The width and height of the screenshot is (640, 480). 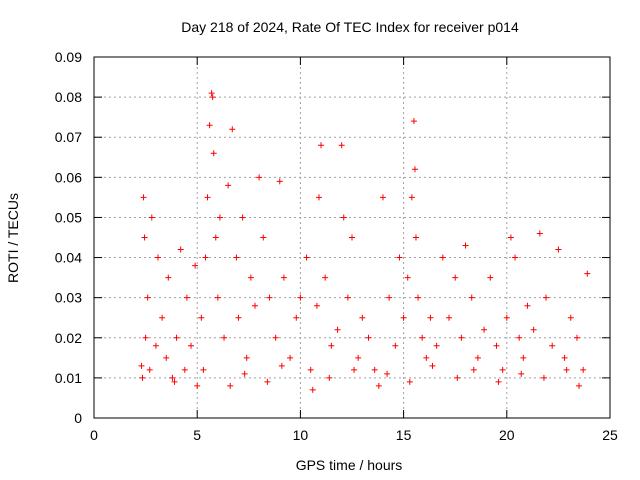 I want to click on y-tick-label: 0, so click(x=78, y=418).